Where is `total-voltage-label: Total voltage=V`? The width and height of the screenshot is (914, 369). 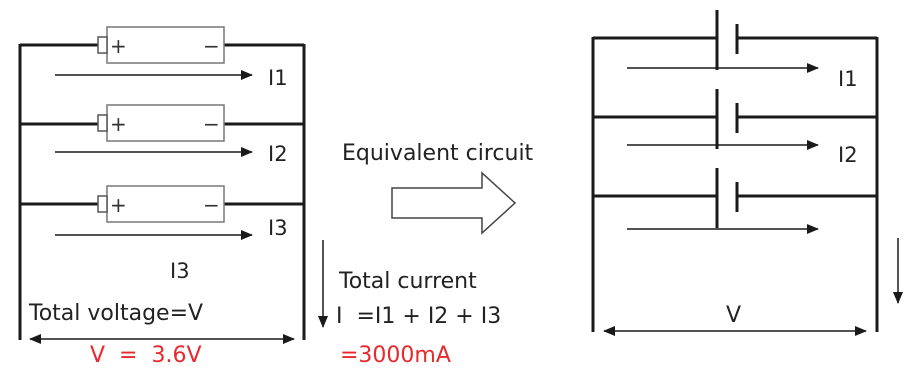 total-voltage-label: Total voltage=V is located at coordinates (115, 313).